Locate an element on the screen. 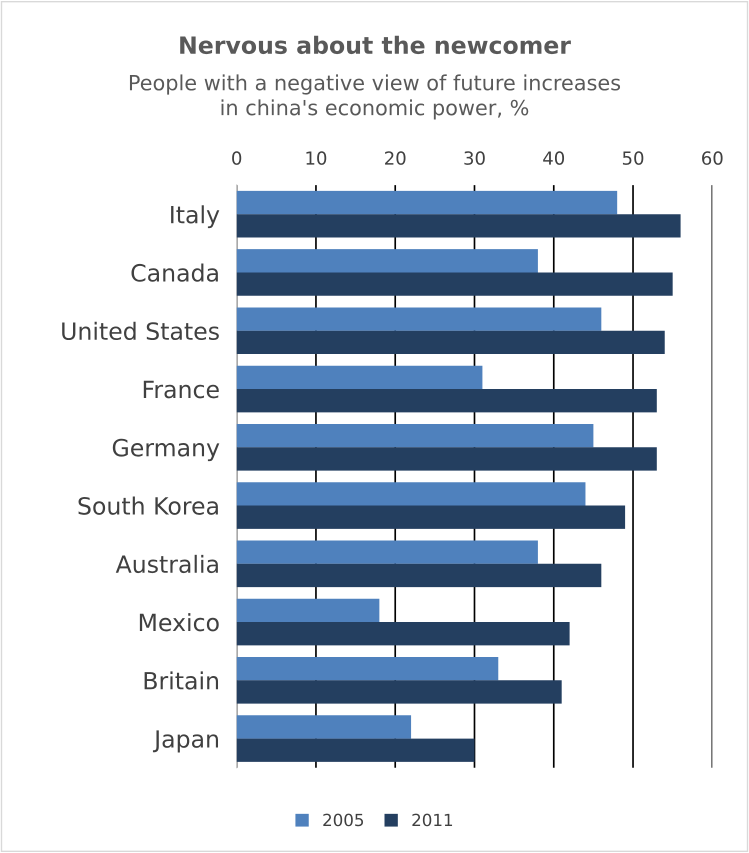  y-tick-label: France is located at coordinates (181, 389).